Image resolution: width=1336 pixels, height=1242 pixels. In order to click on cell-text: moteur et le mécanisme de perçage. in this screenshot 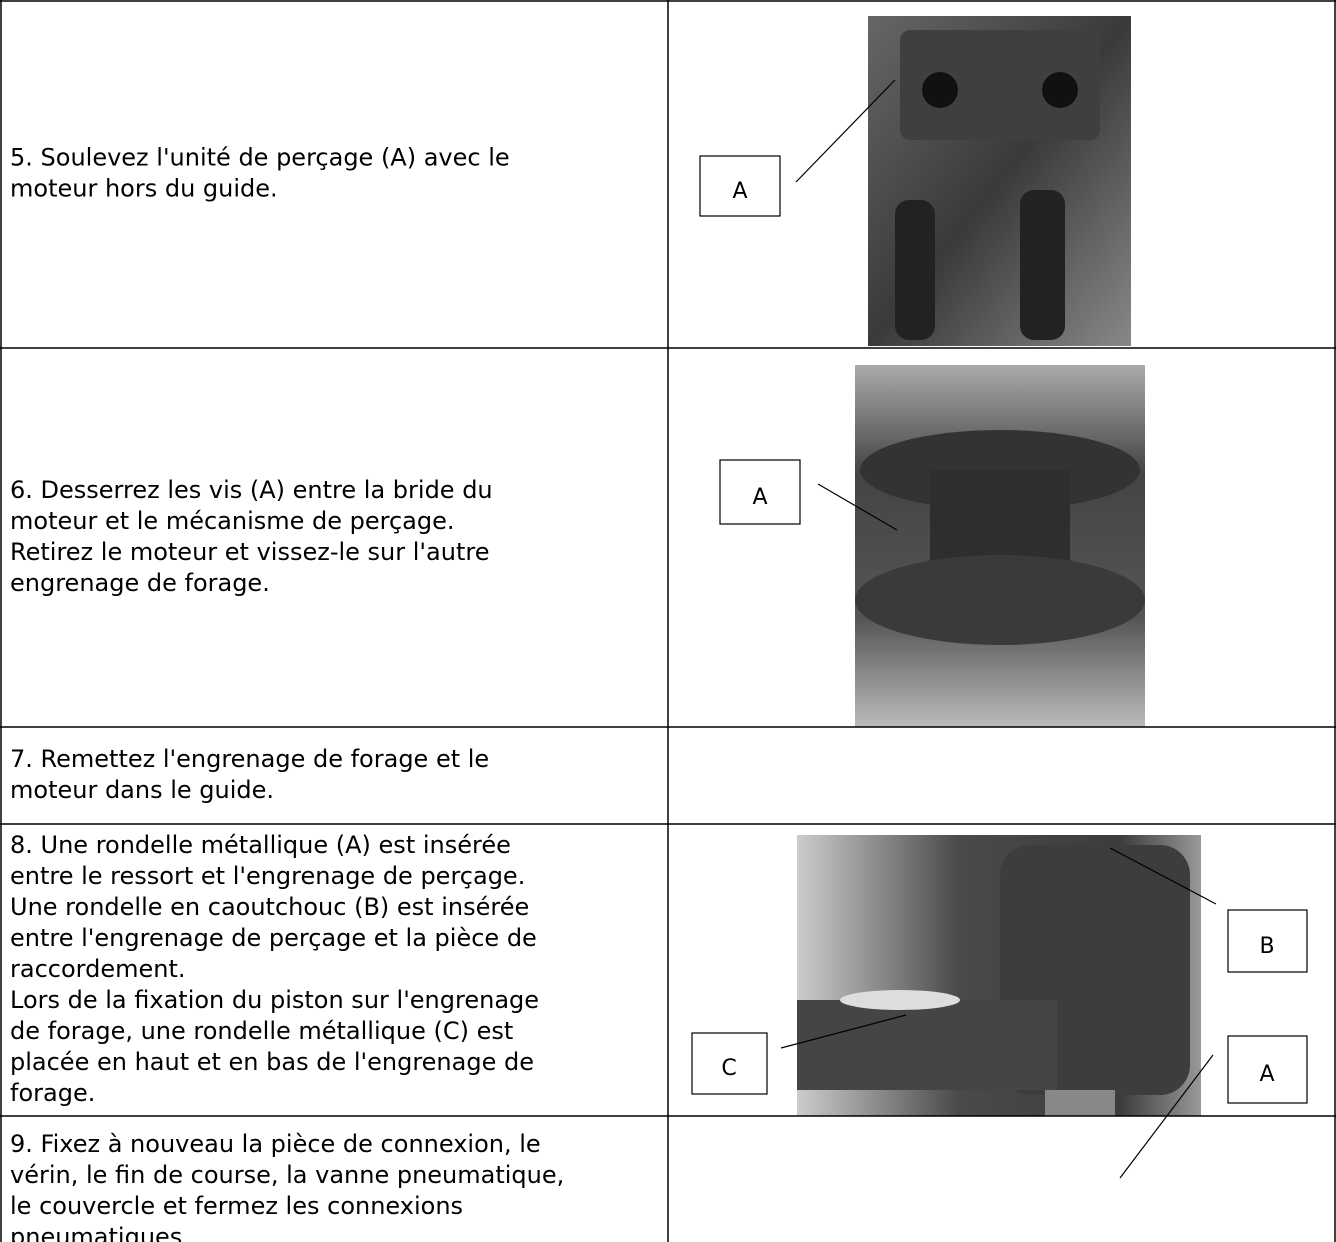, I will do `click(232, 521)`.